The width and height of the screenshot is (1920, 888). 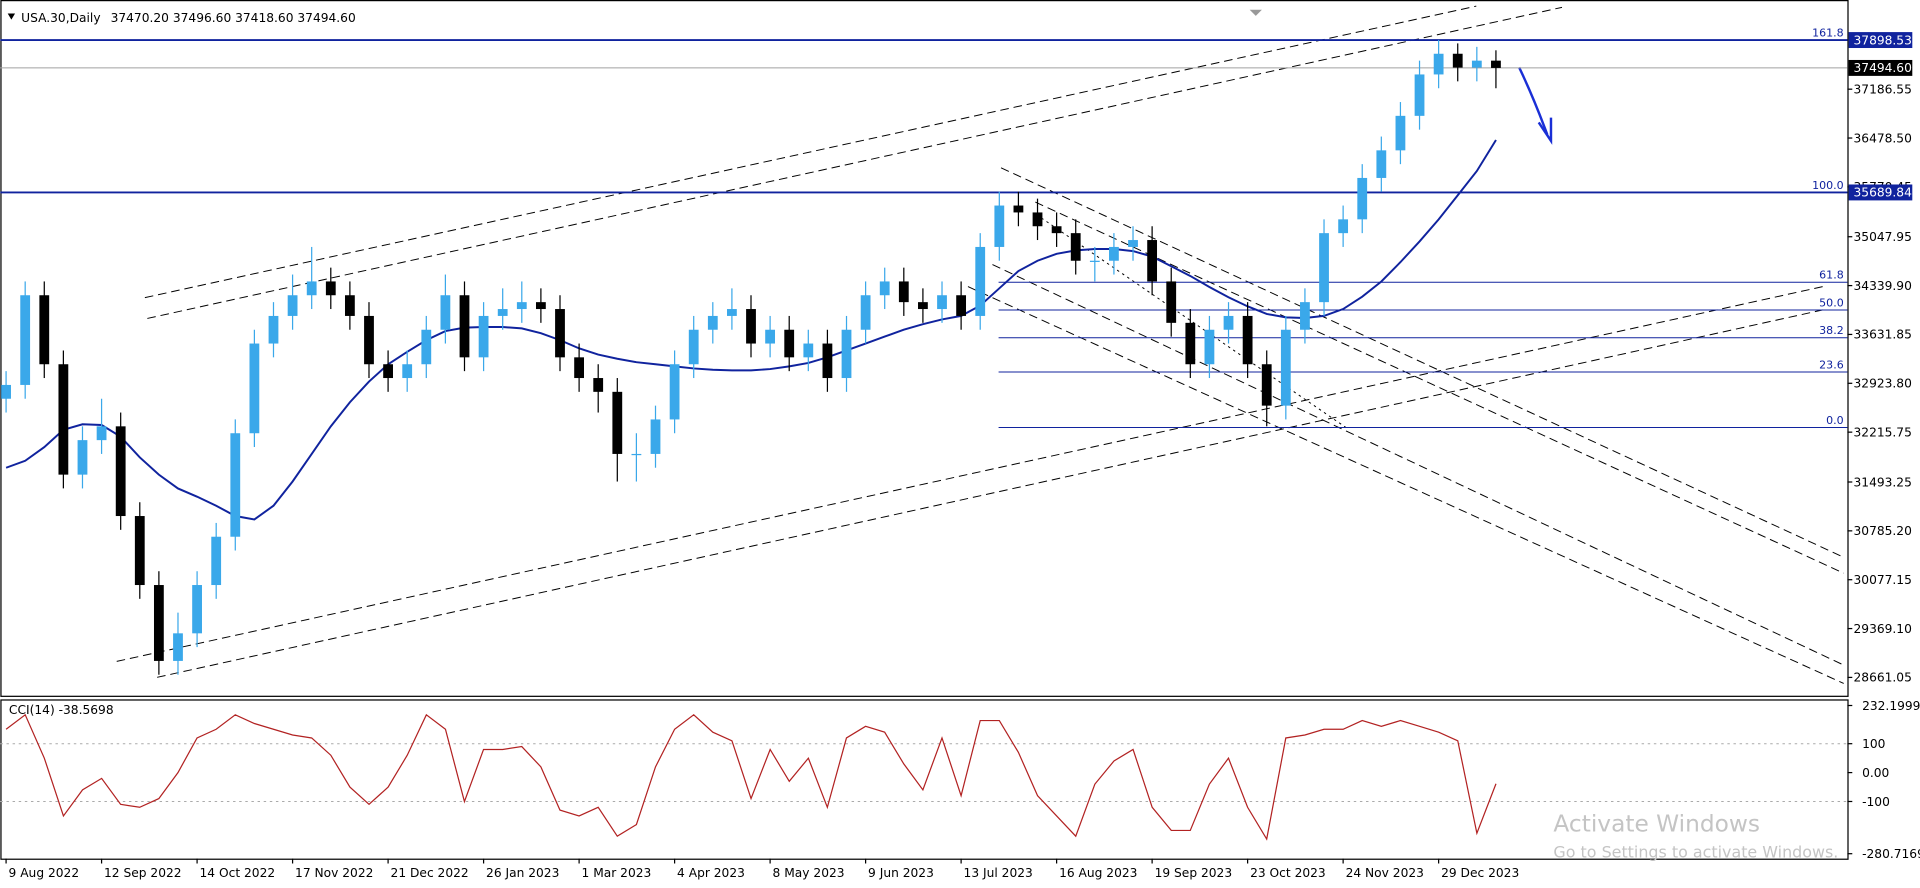 I want to click on x-tick-label: 26 Jan 2023, so click(x=522, y=873).